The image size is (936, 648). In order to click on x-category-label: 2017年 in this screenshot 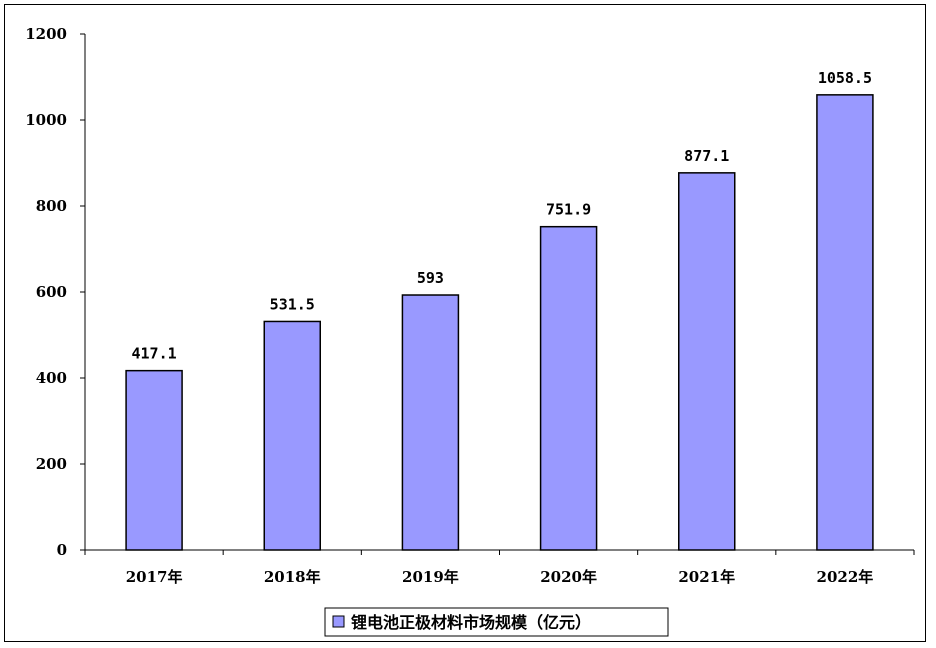, I will do `click(154, 577)`.